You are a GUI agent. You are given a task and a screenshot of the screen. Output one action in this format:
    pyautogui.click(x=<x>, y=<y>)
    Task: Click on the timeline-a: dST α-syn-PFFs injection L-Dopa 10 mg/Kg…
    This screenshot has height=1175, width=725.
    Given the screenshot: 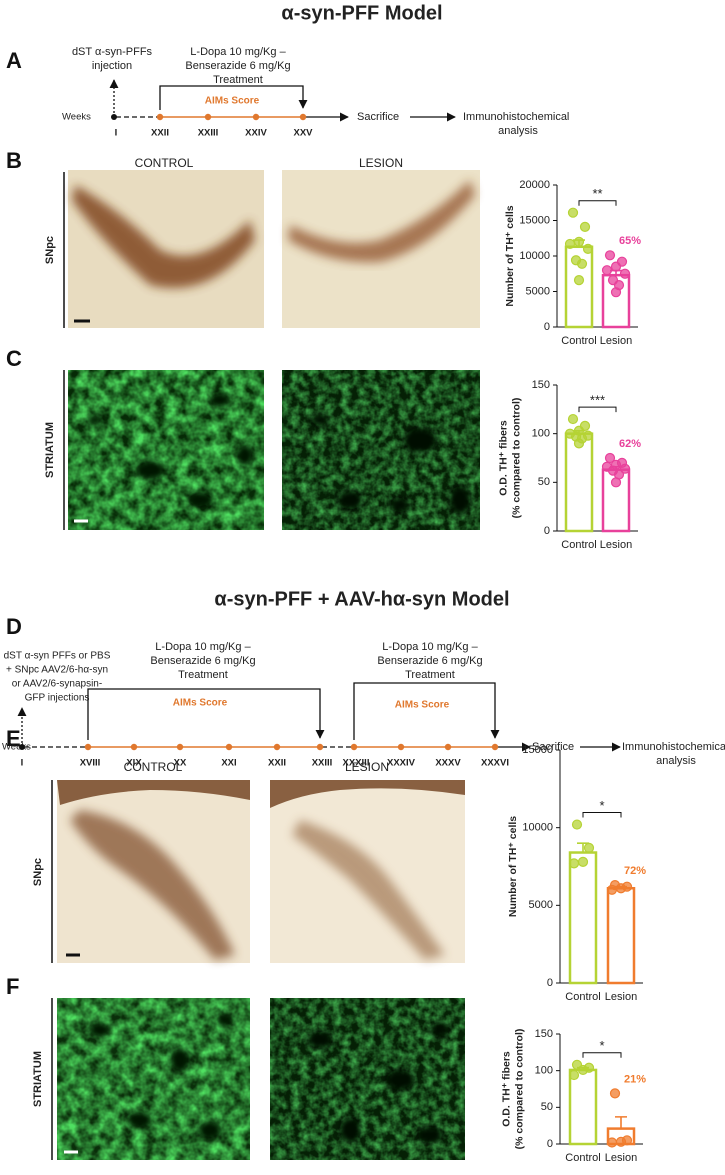 What is the action you would take?
    pyautogui.click(x=315, y=92)
    